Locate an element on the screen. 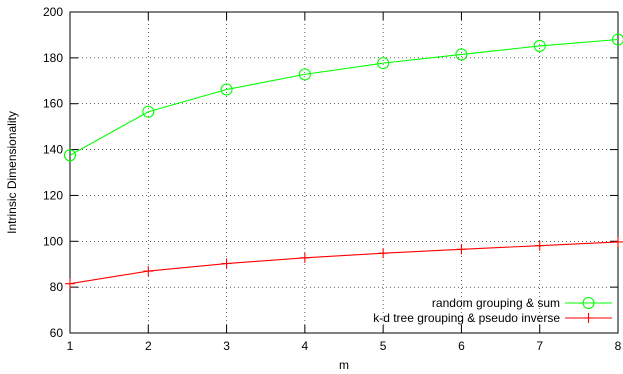 The width and height of the screenshot is (623, 374). x-tick-label: 5 is located at coordinates (383, 346).